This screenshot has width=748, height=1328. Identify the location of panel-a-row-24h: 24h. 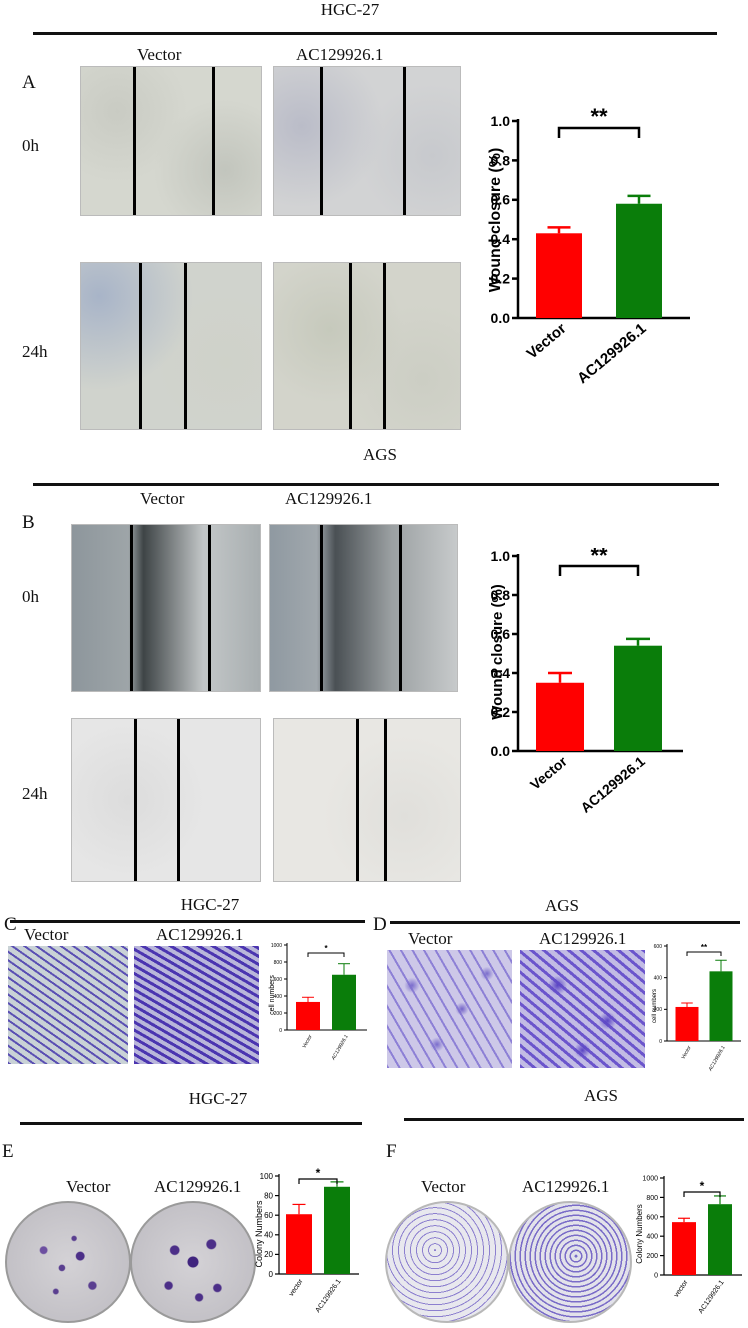
(35, 351).